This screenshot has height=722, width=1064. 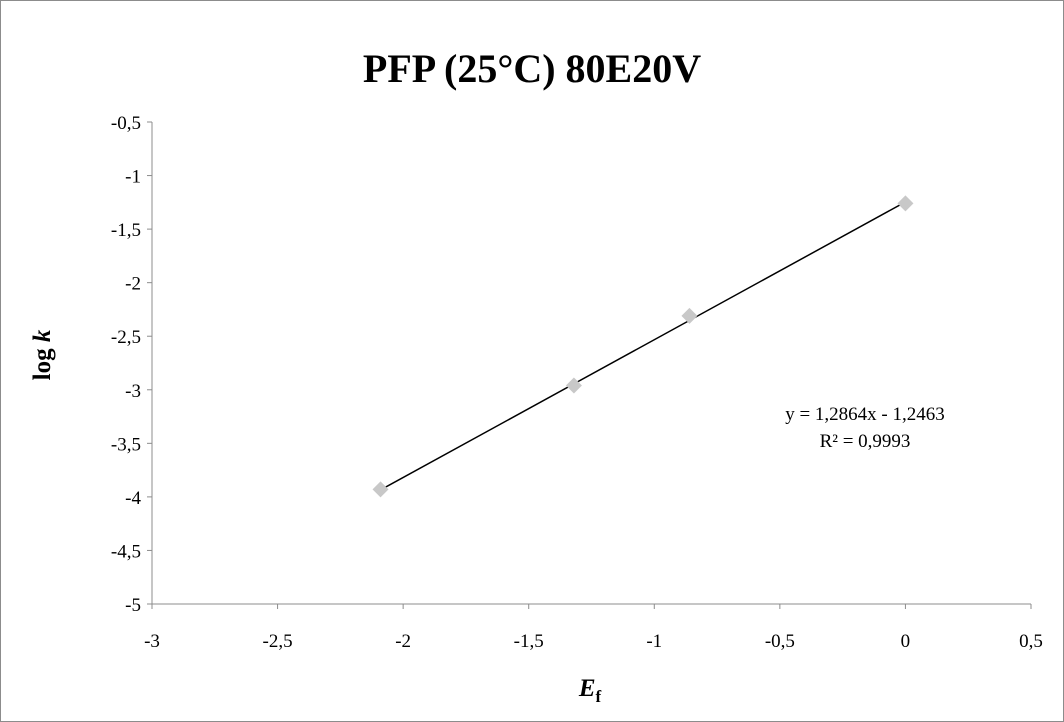 I want to click on x-tick-label: -1,5, so click(x=529, y=641).